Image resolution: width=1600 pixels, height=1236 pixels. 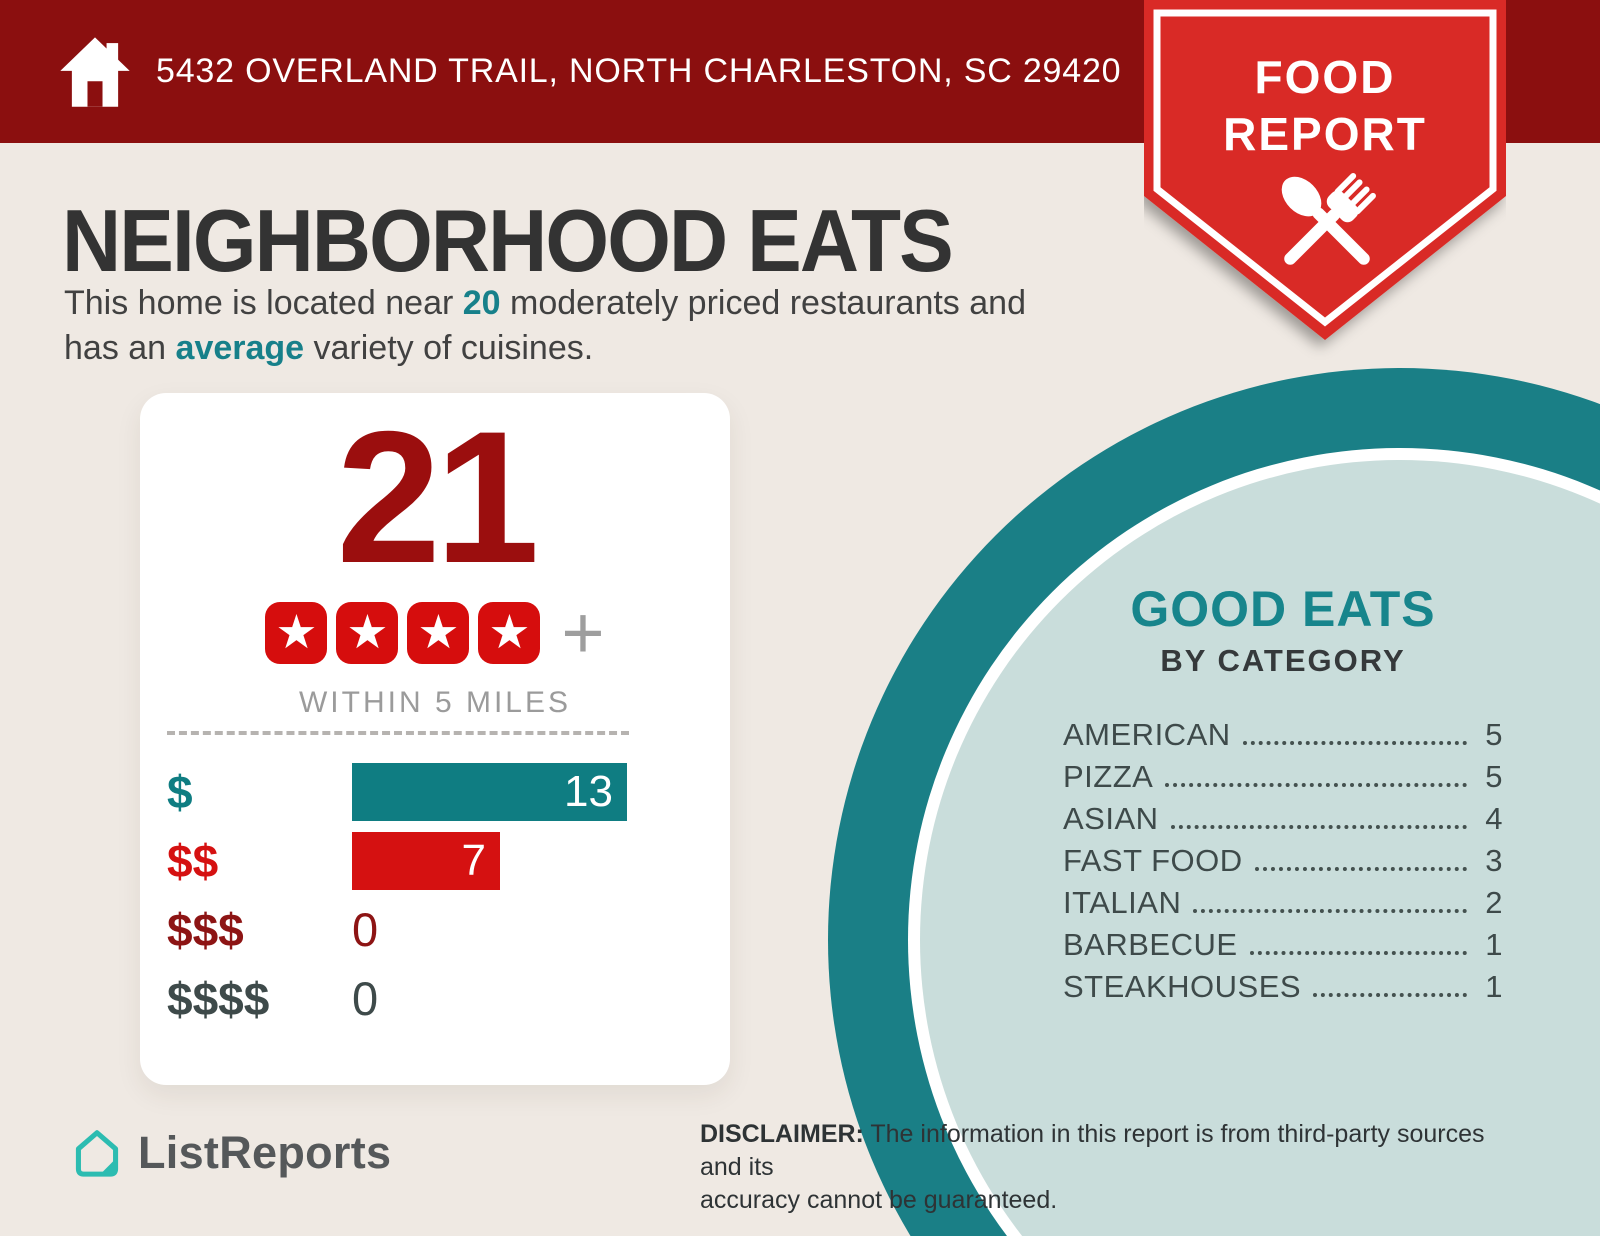 What do you see at coordinates (218, 998) in the screenshot?
I see `price-tier-label: $$$$` at bounding box center [218, 998].